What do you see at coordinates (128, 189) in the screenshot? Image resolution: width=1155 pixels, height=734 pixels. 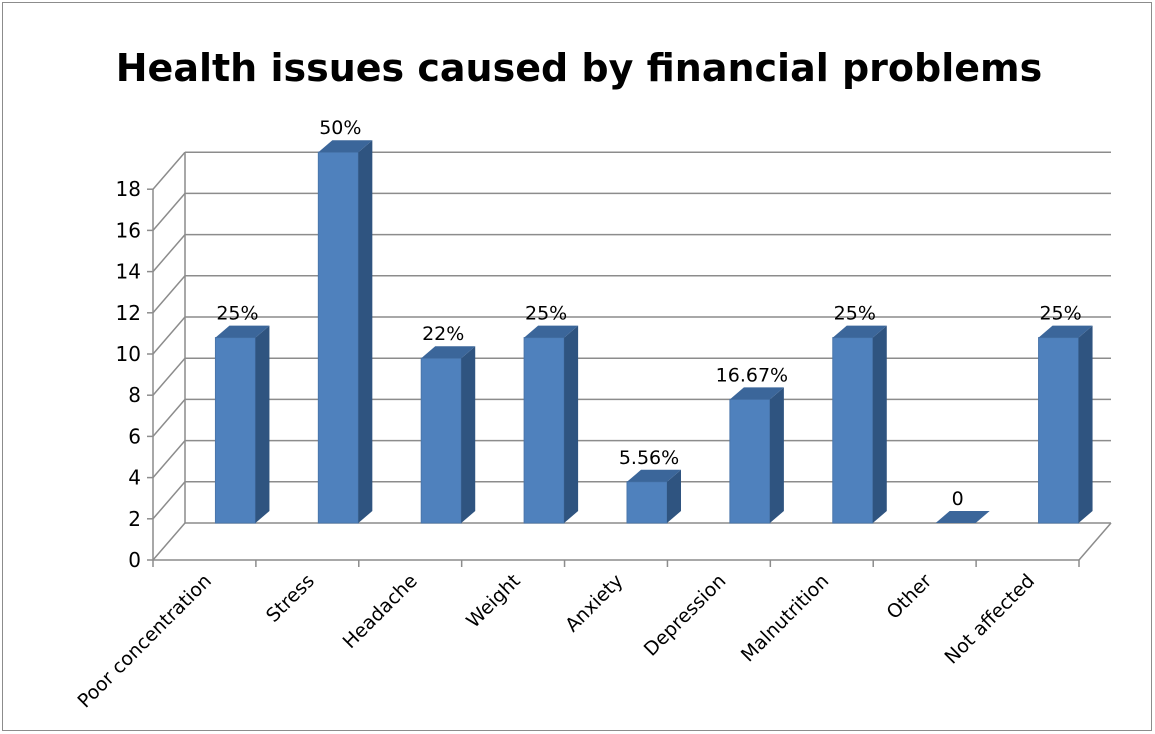 I see `y-tick-label: 18` at bounding box center [128, 189].